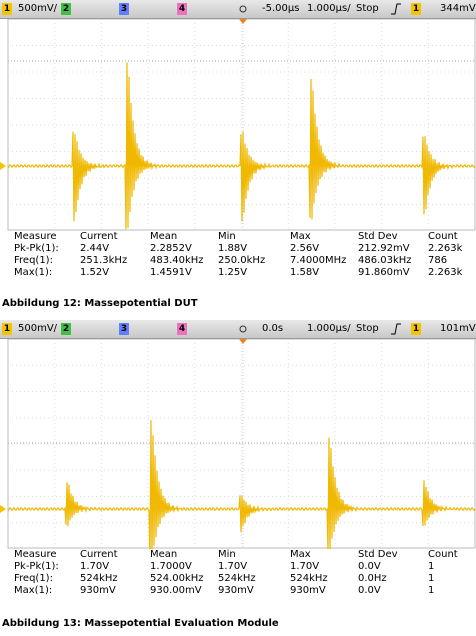 The height and width of the screenshot is (636, 476). I want to click on figure-caption: Abbildung 12: Massepotential DUT, so click(100, 303).